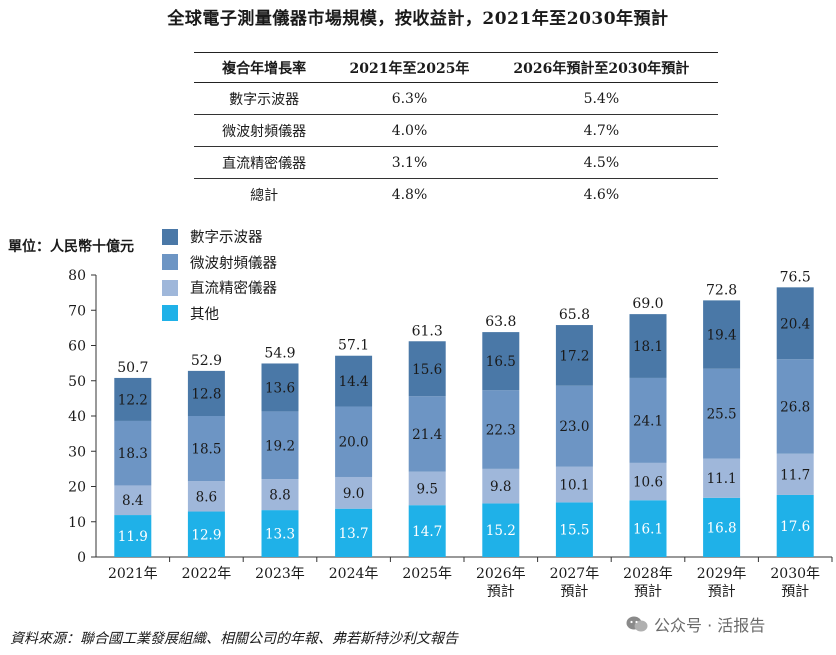 Image resolution: width=836 pixels, height=655 pixels. What do you see at coordinates (648, 574) in the screenshot?
I see `x-tick-label: 2028年` at bounding box center [648, 574].